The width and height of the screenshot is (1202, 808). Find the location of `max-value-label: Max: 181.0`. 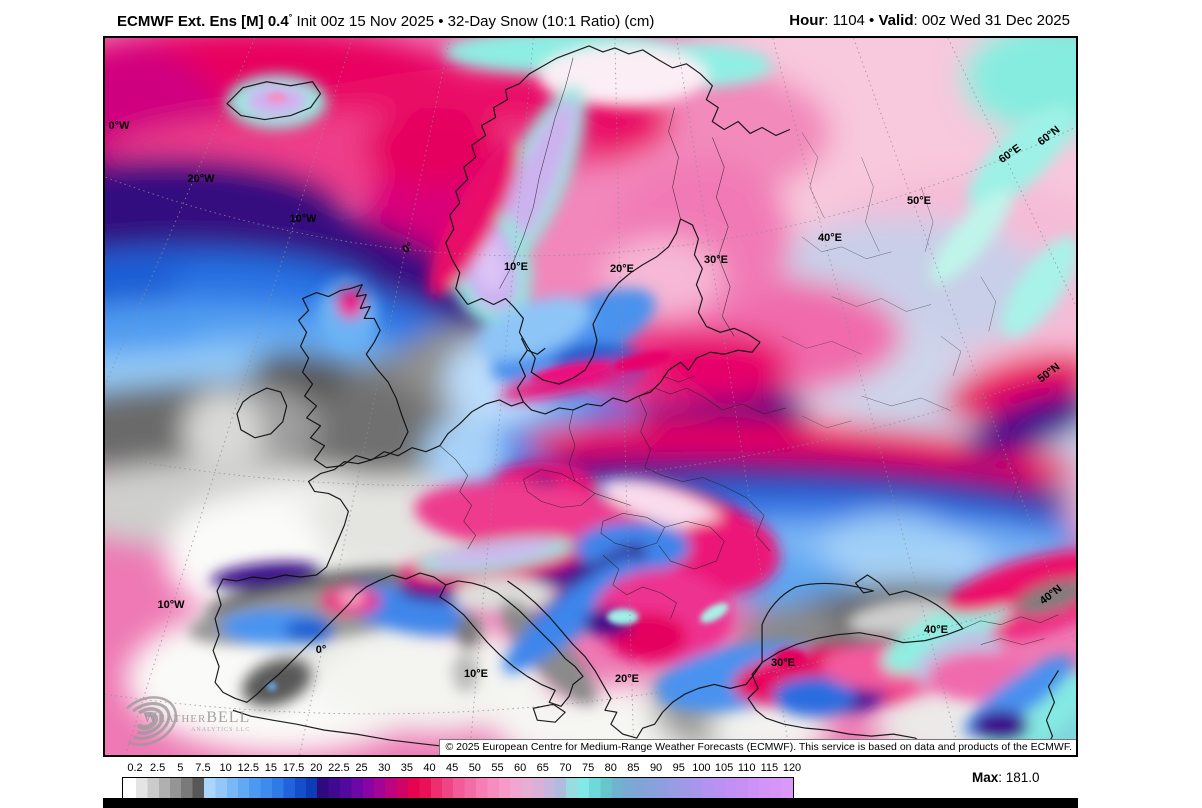

max-value-label: Max: 181.0 is located at coordinates (1006, 777).